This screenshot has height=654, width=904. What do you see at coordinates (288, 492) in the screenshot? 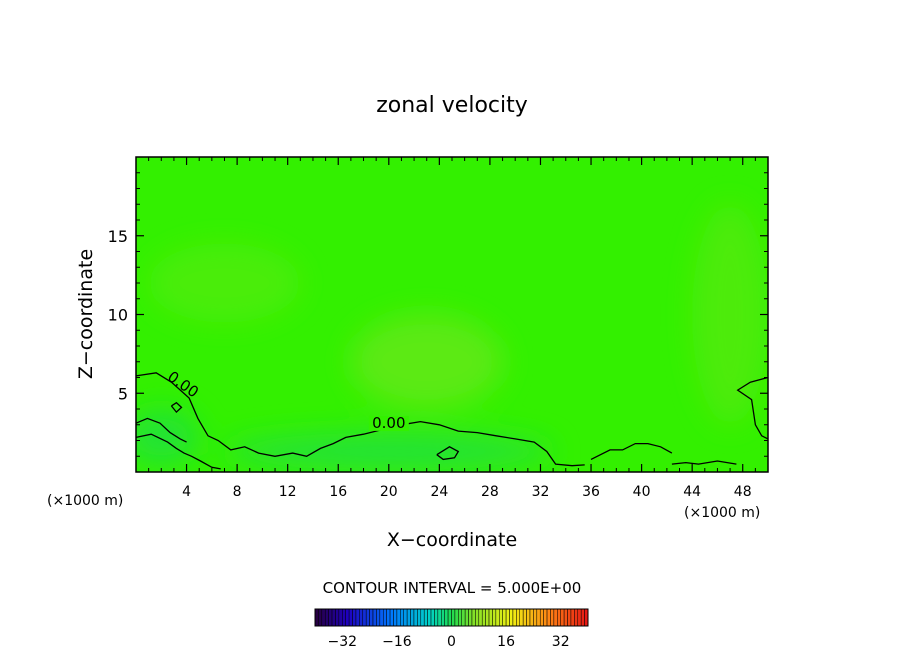
I see `x-tick-label: 12` at bounding box center [288, 492].